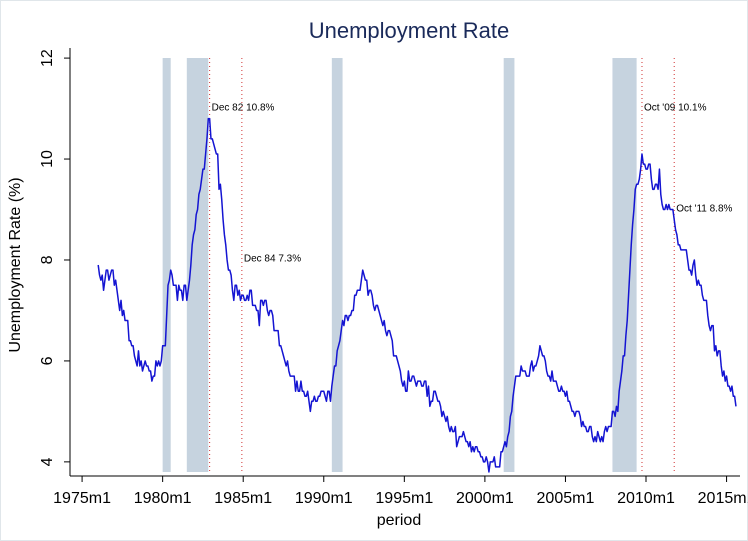  What do you see at coordinates (704, 209) in the screenshot?
I see `annotation-label: Oct '11 8.8%` at bounding box center [704, 209].